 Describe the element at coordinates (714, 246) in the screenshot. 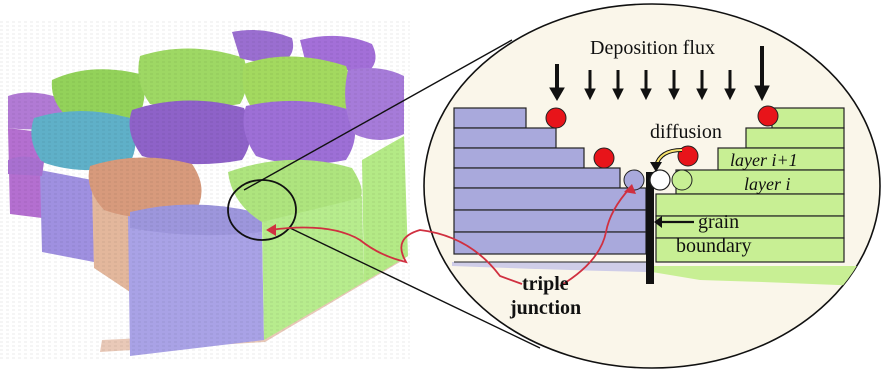

I see `label-boundary: boundary` at that location.